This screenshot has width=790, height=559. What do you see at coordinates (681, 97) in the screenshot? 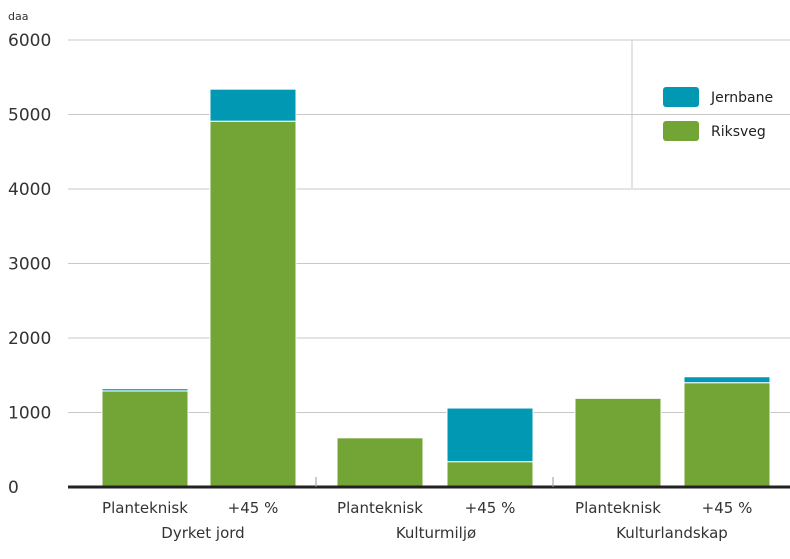
I see `legend-swatch-jernbane` at bounding box center [681, 97].